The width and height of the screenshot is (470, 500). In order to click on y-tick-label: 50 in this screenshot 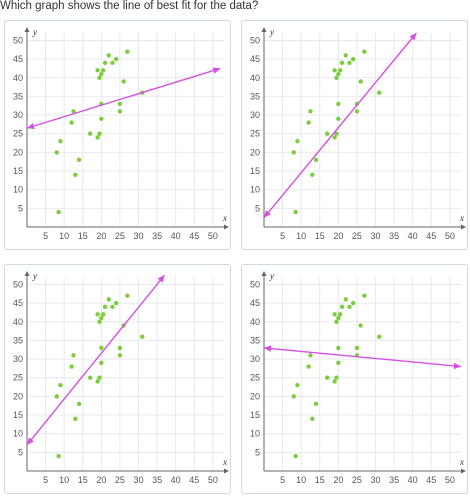, I will do `click(18, 284)`.